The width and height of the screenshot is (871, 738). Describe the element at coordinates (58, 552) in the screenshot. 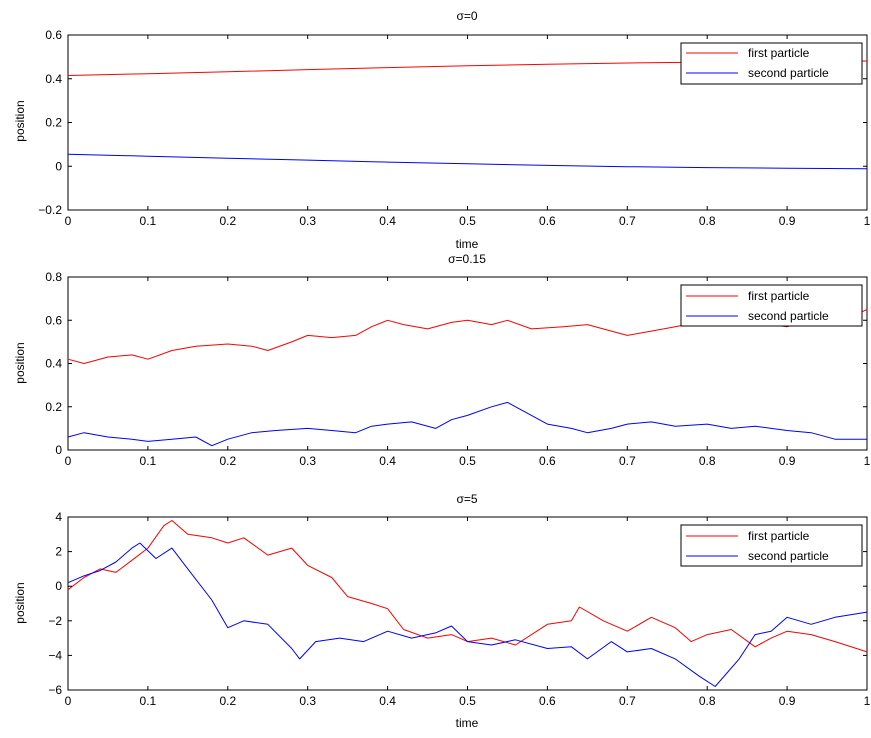

I see `y-tick-label: 2` at that location.